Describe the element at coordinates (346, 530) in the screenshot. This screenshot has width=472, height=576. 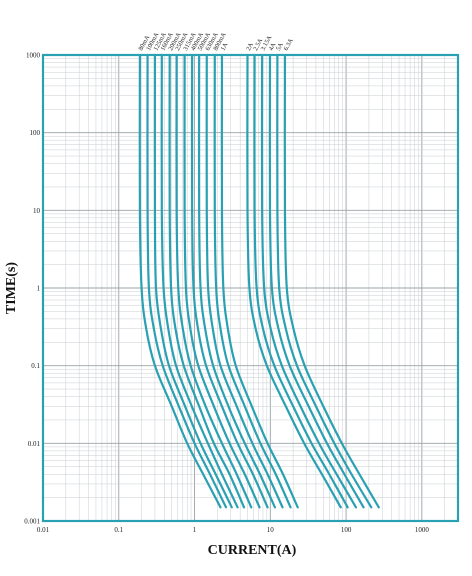
I see `x-tick-label: 100` at that location.